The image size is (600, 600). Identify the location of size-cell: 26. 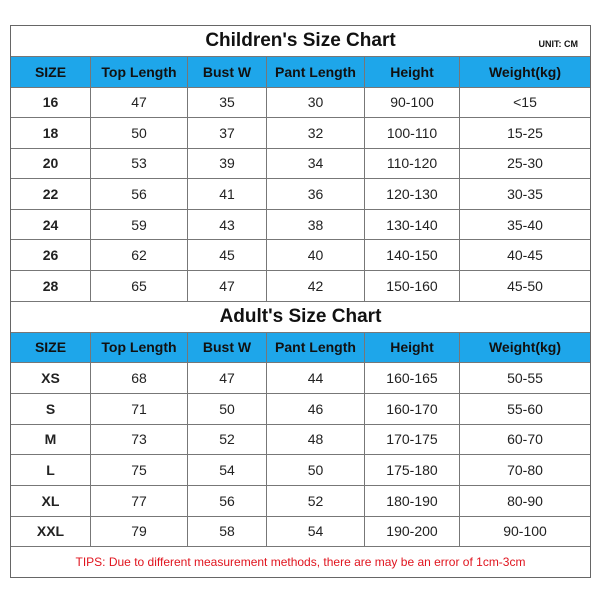
(51, 255).